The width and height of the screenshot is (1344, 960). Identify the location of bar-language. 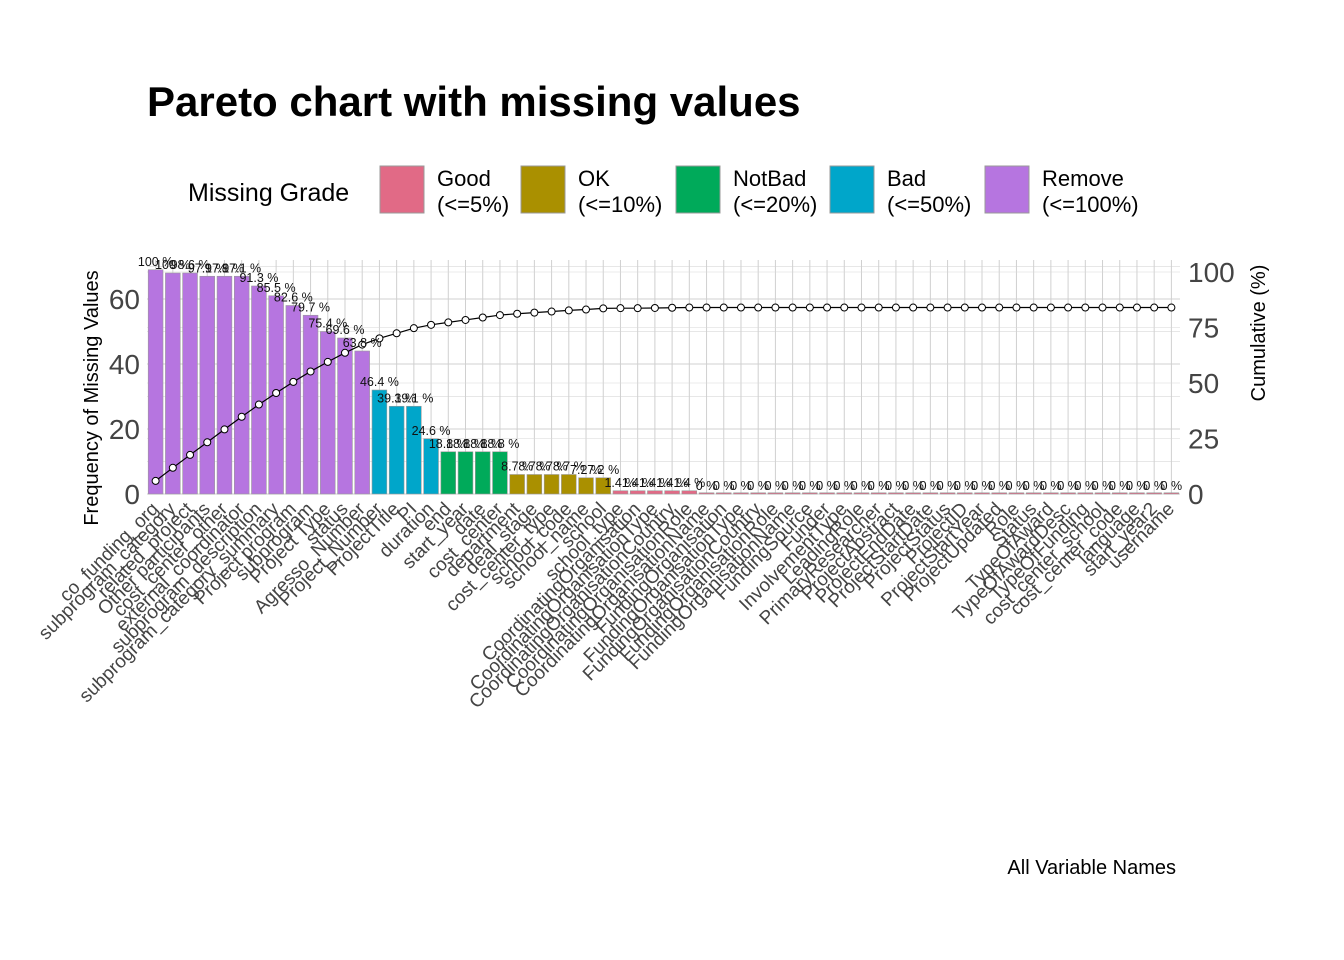
(1137, 493).